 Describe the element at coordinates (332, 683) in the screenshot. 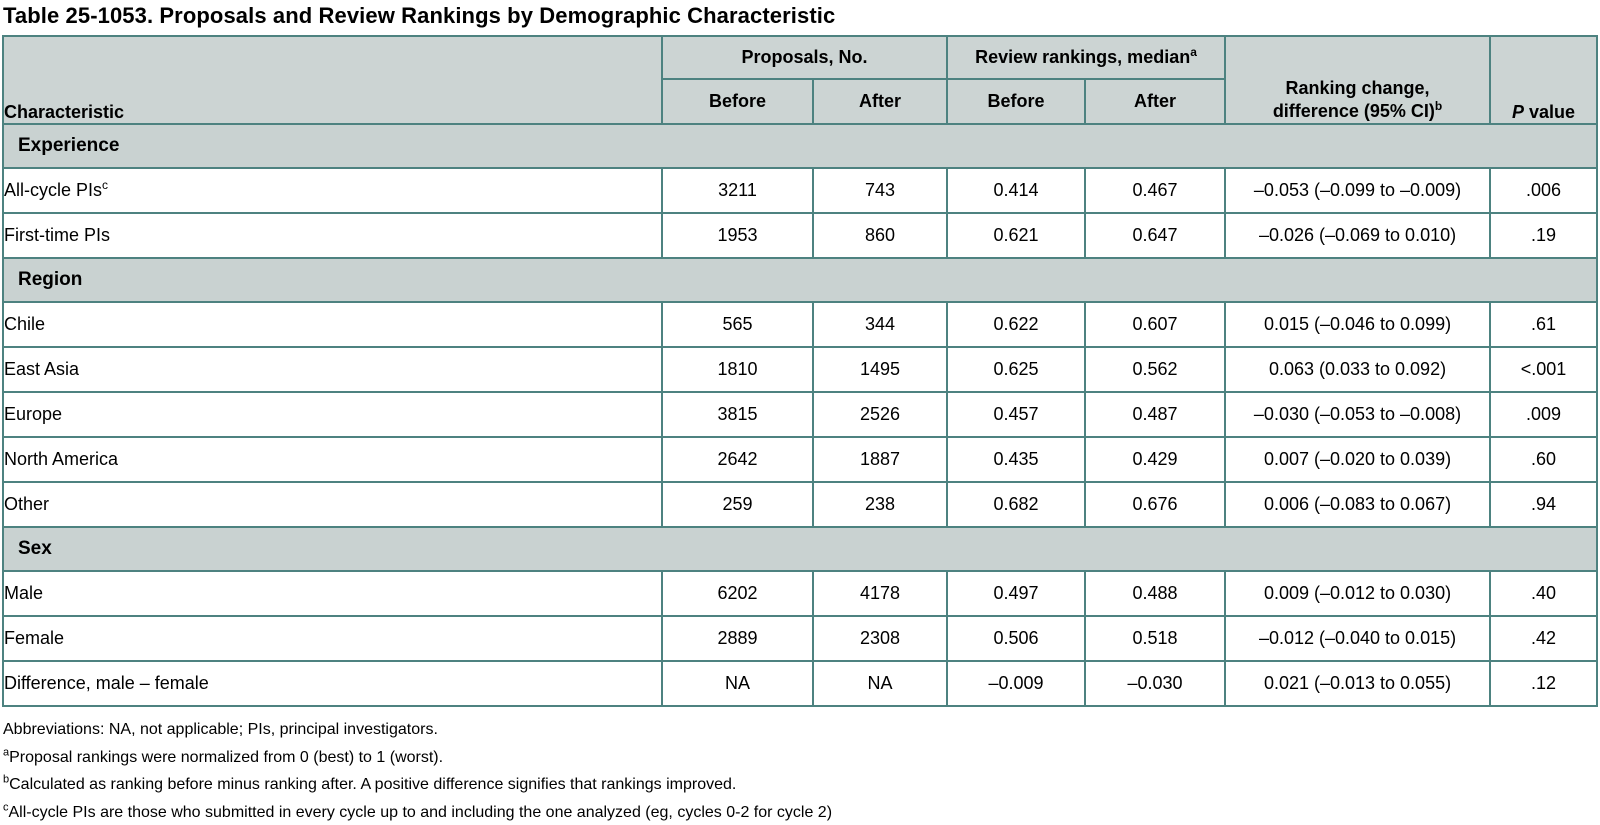

I see `cell-characteristic: Difference, male – female` at that location.